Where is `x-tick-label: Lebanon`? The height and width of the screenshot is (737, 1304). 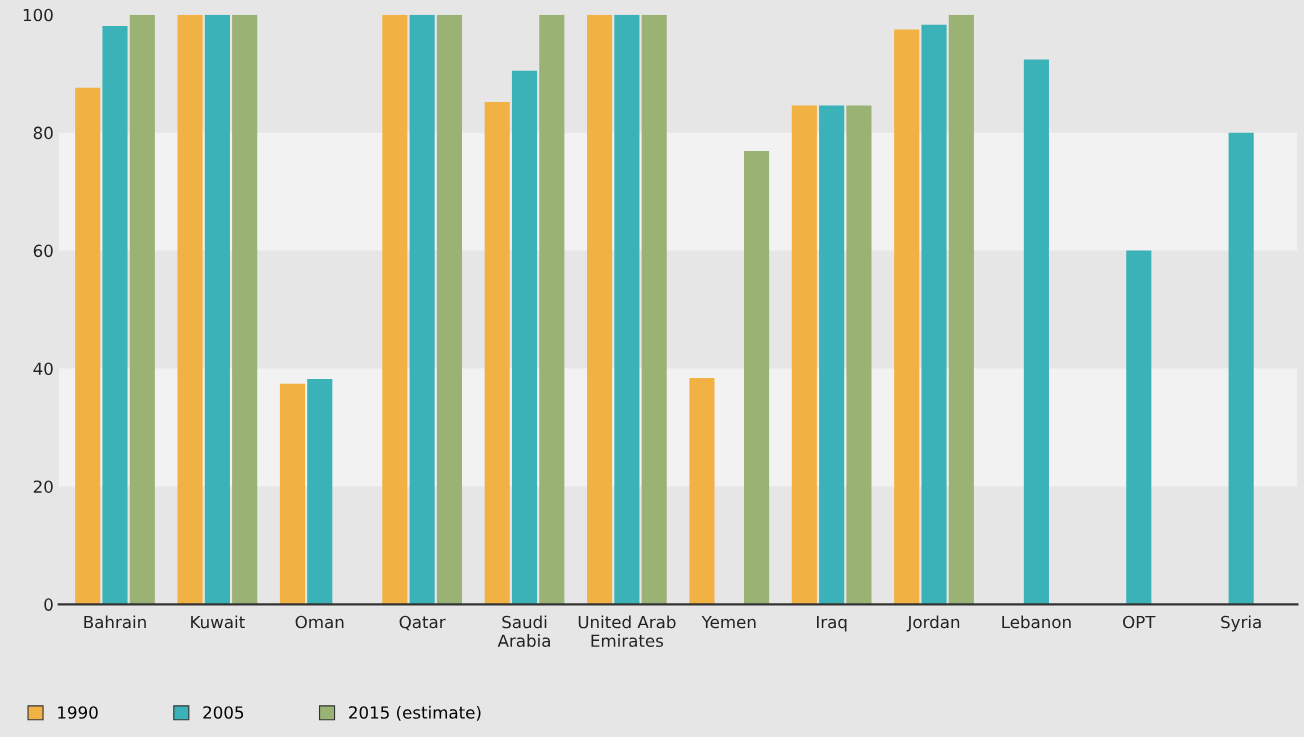 x-tick-label: Lebanon is located at coordinates (1036, 622).